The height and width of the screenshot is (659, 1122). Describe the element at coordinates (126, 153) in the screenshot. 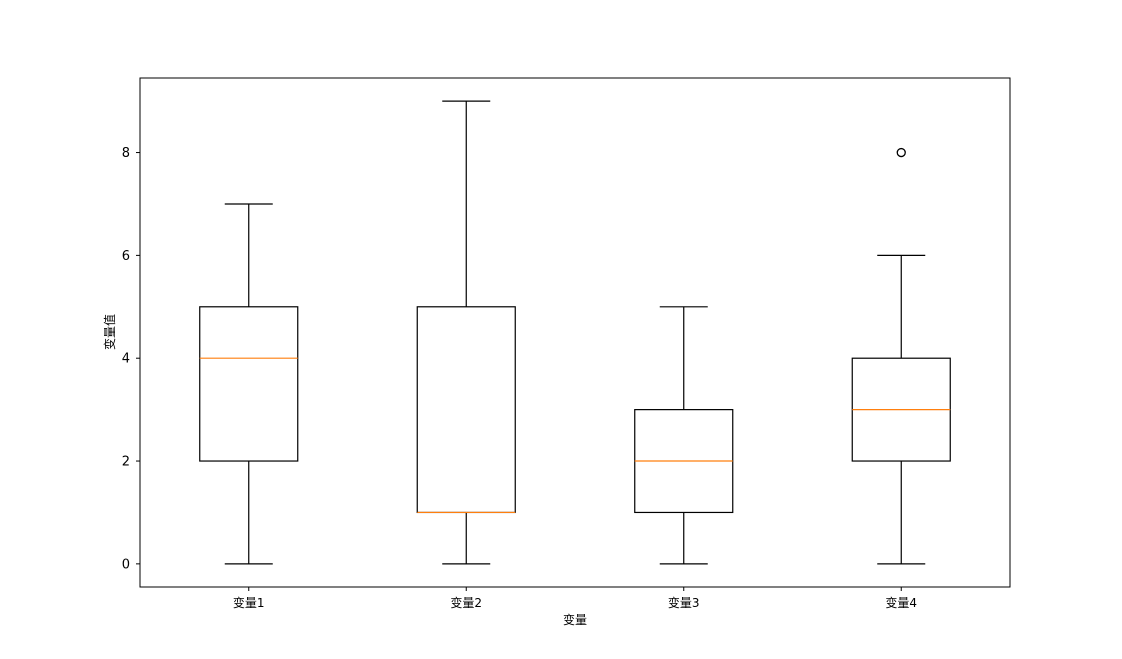

I see `y-tick-label: 8` at that location.